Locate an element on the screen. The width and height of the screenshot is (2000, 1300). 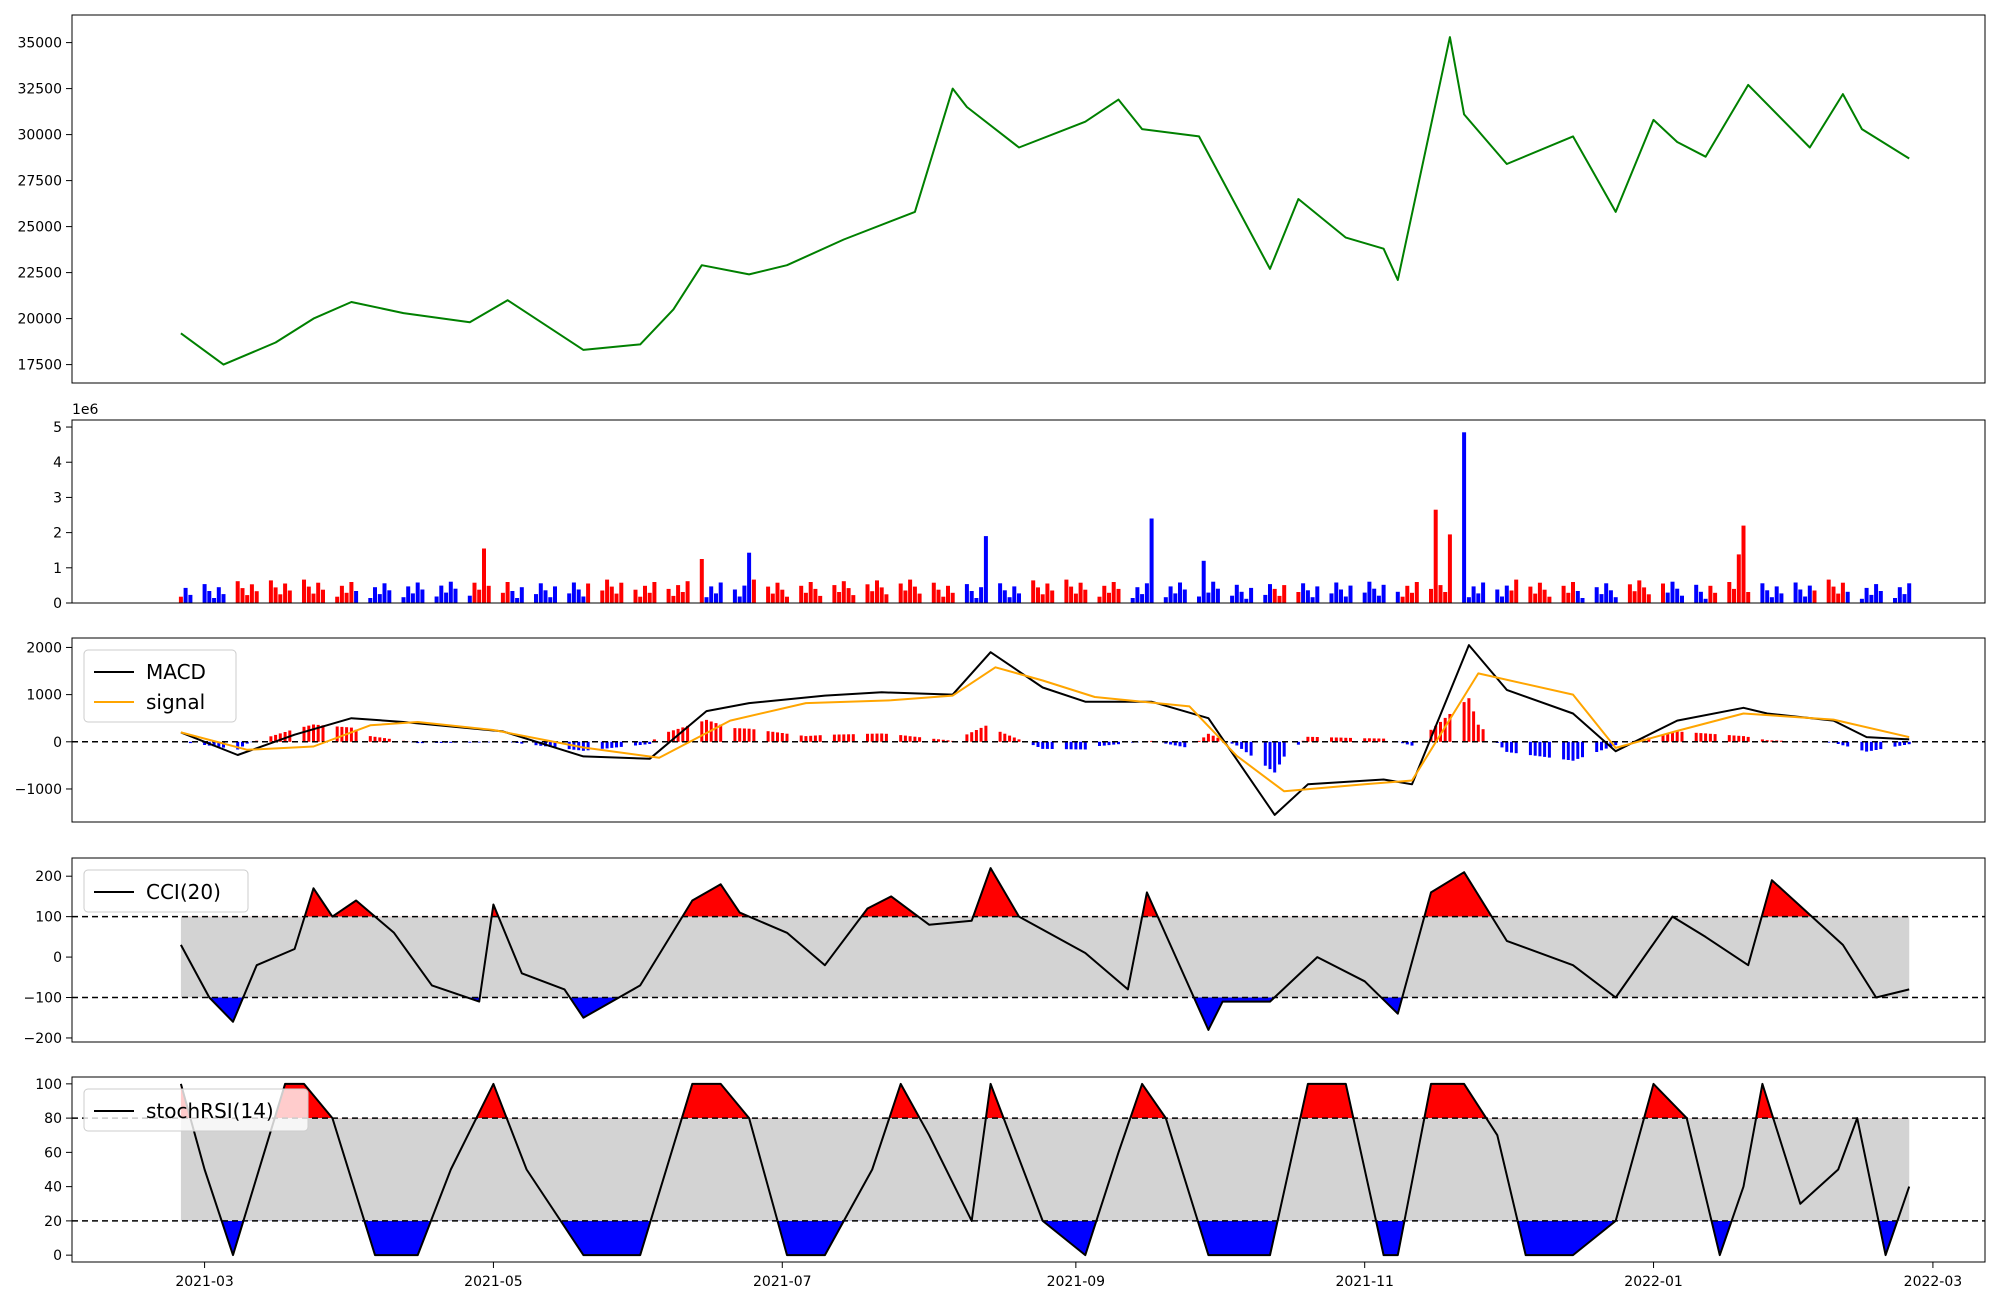
macd-ytick-label: 1000 is located at coordinates (44, 696).